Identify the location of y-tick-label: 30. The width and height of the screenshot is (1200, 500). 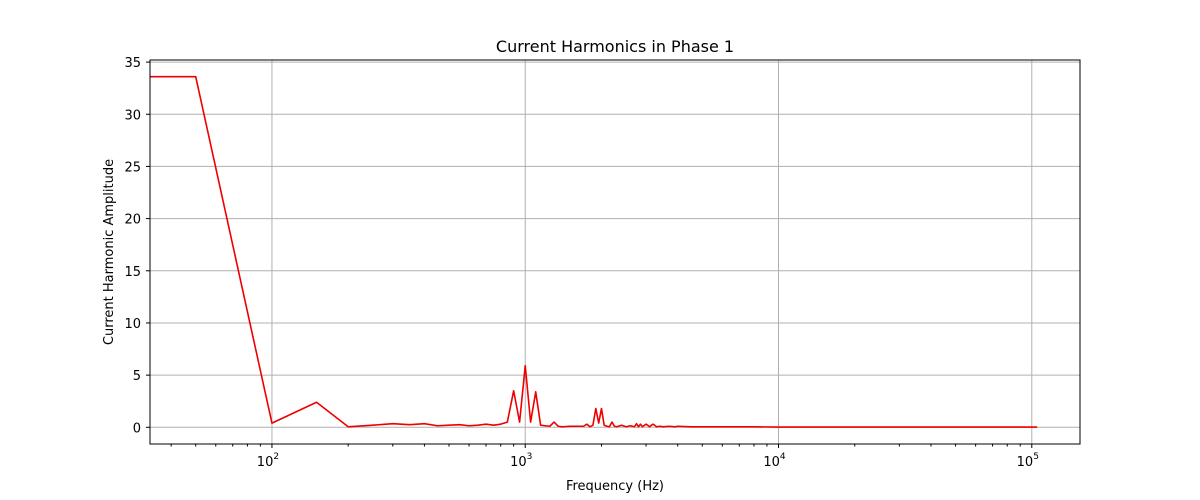
(132, 115).